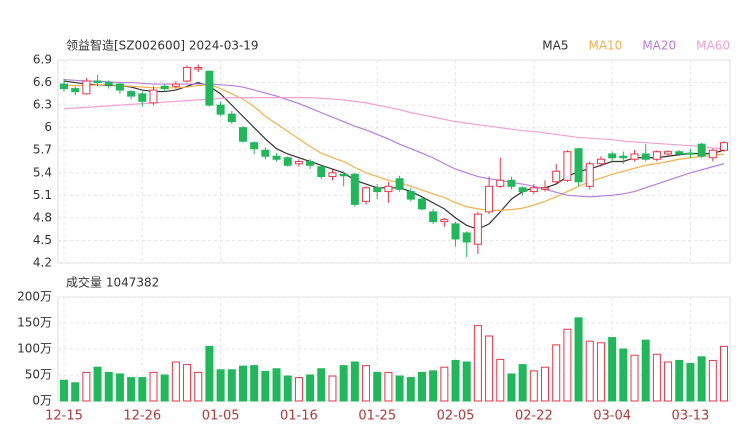  What do you see at coordinates (162, 45) in the screenshot?
I see `chart-title: 领益智造[SZ002600] 2024-03-19` at bounding box center [162, 45].